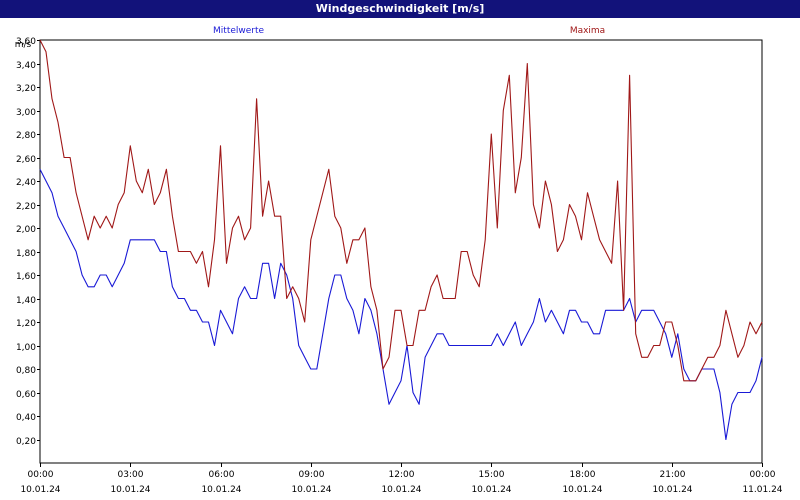  Describe the element at coordinates (26, 324) in the screenshot. I see `y-tick-label: 1,20` at that location.